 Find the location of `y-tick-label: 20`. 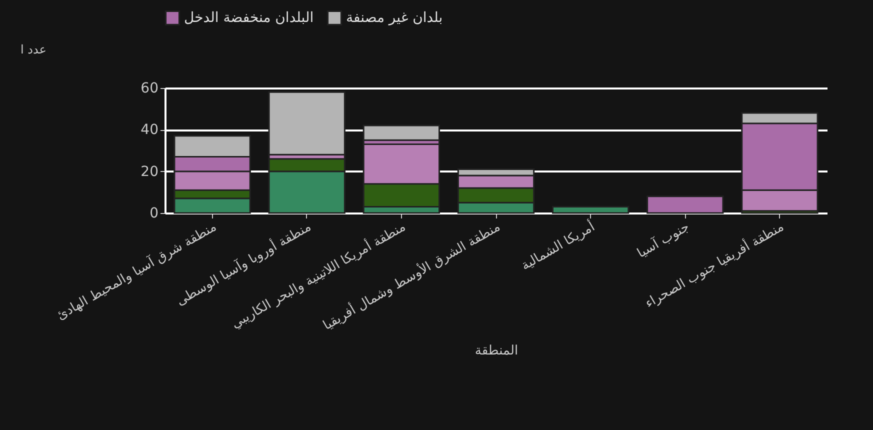

y-tick-label: 20 is located at coordinates (149, 172).